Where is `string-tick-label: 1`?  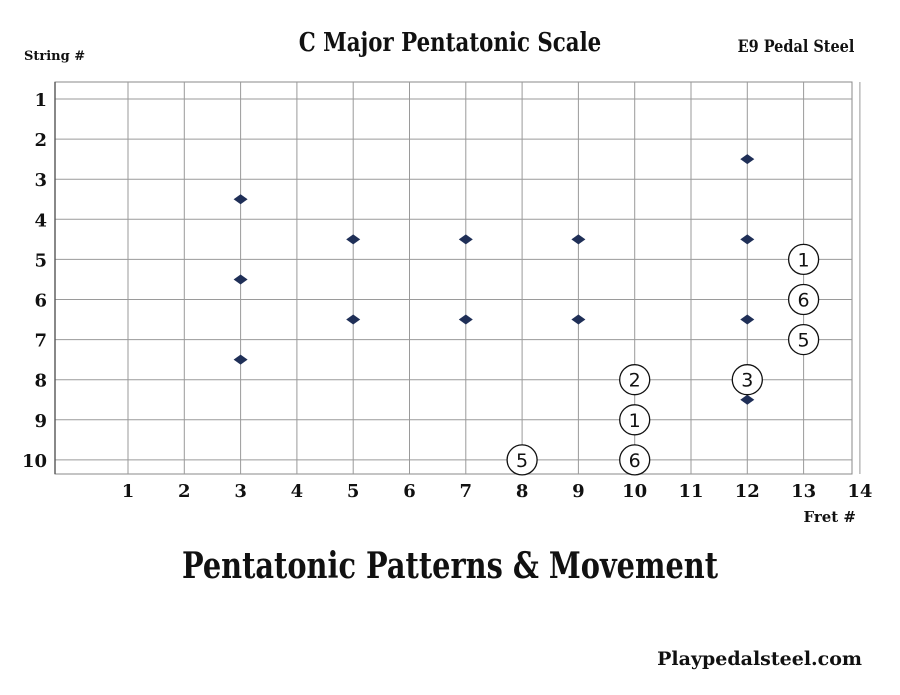 string-tick-label: 1 is located at coordinates (40, 100).